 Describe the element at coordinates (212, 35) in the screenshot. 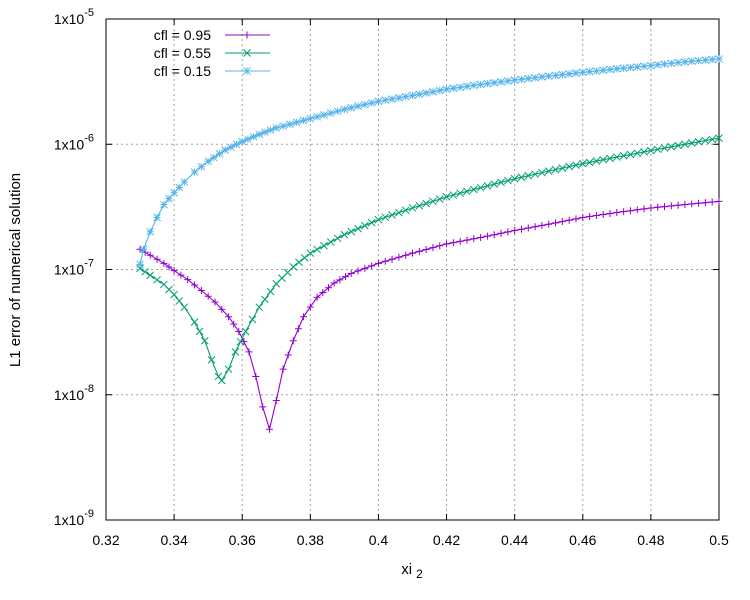

I see `legend-item: cfl = 0.95` at that location.